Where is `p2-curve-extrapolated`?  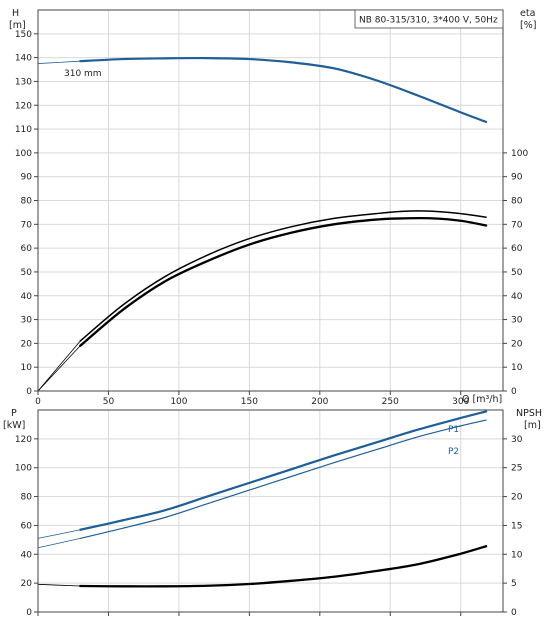
p2-curve-extrapolated is located at coordinates (59, 543).